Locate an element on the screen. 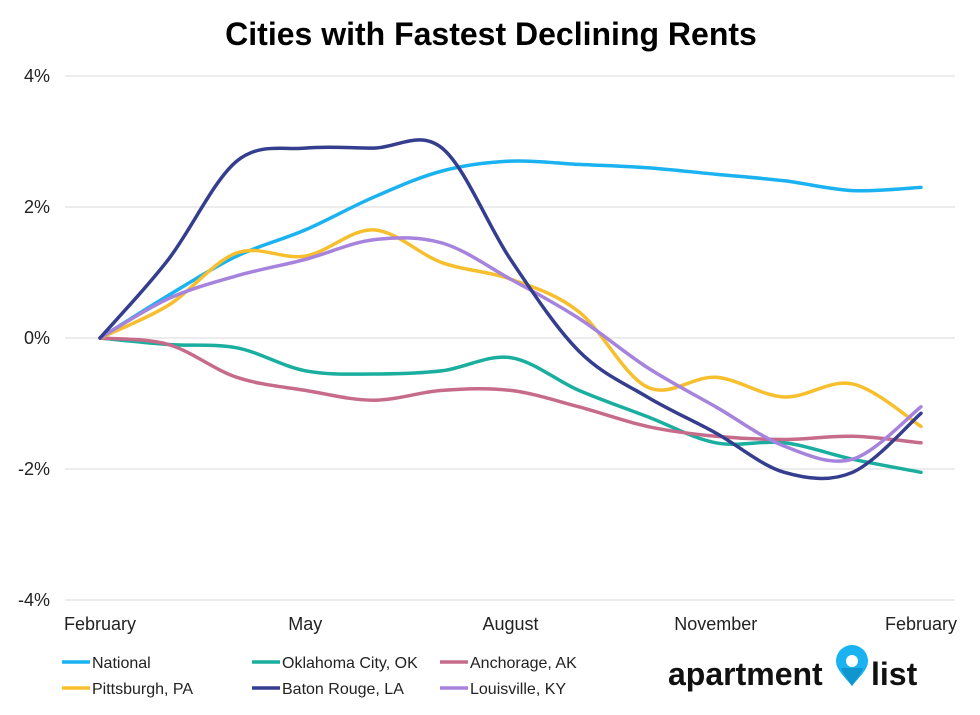 This screenshot has height=715, width=980. legend-label-baton-rouge-la: Baton Rouge, LA is located at coordinates (343, 689).